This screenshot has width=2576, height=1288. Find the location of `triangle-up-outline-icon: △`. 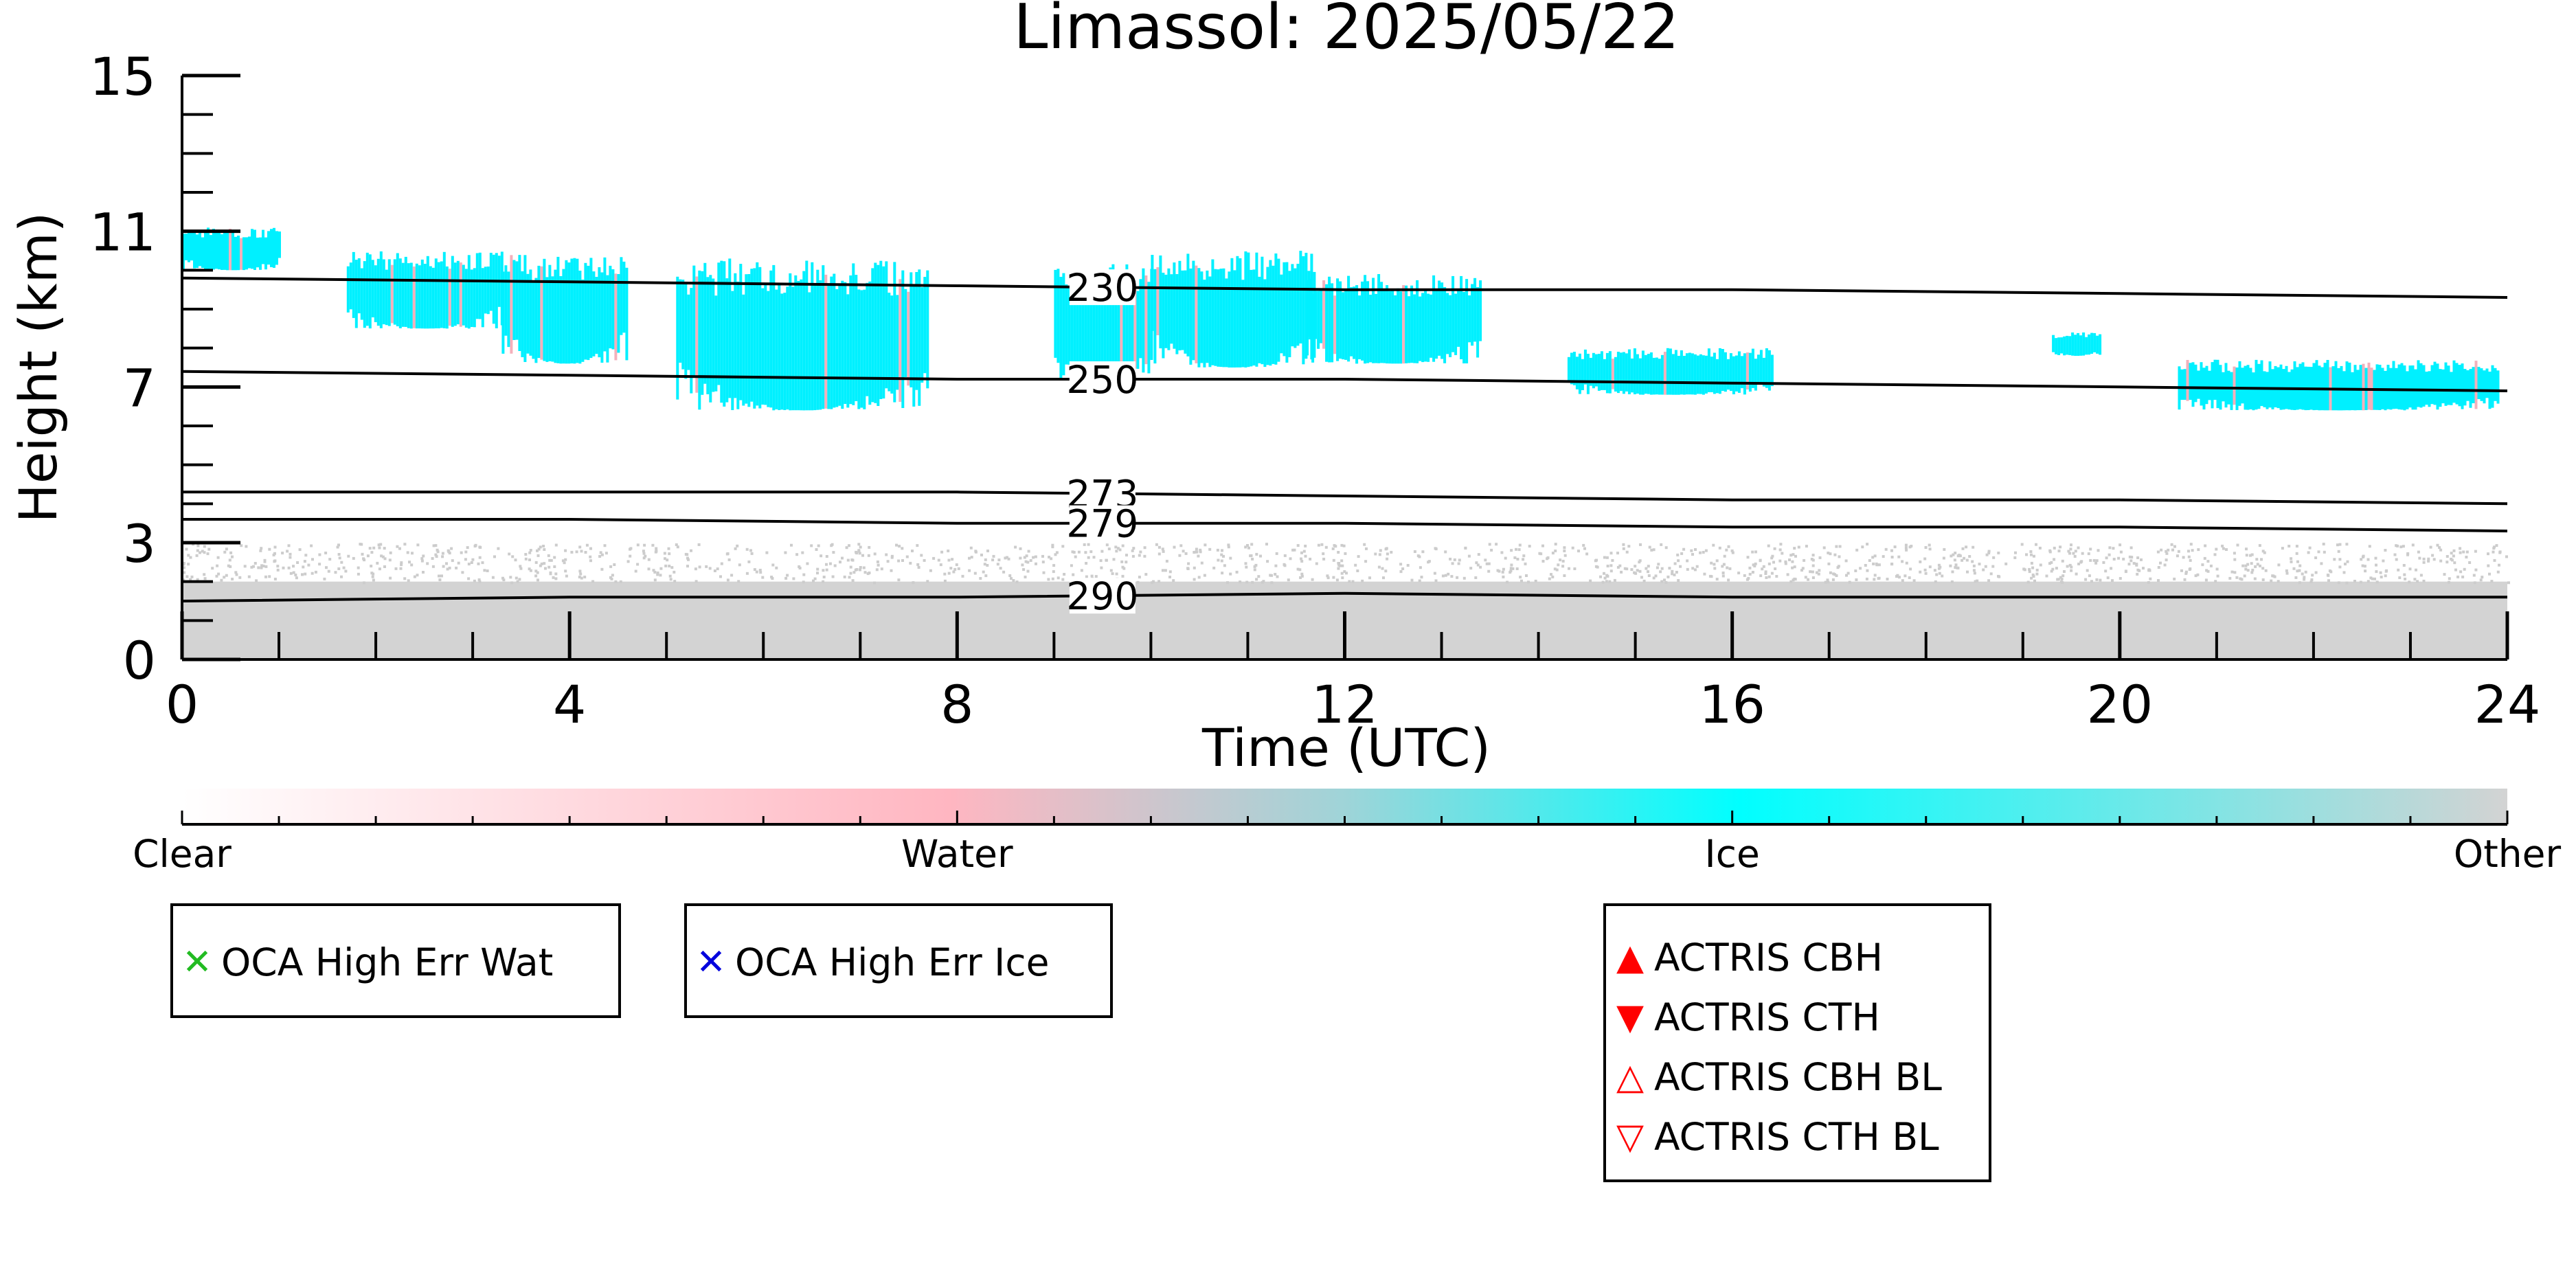

triangle-up-outline-icon: △ is located at coordinates (1630, 1077).